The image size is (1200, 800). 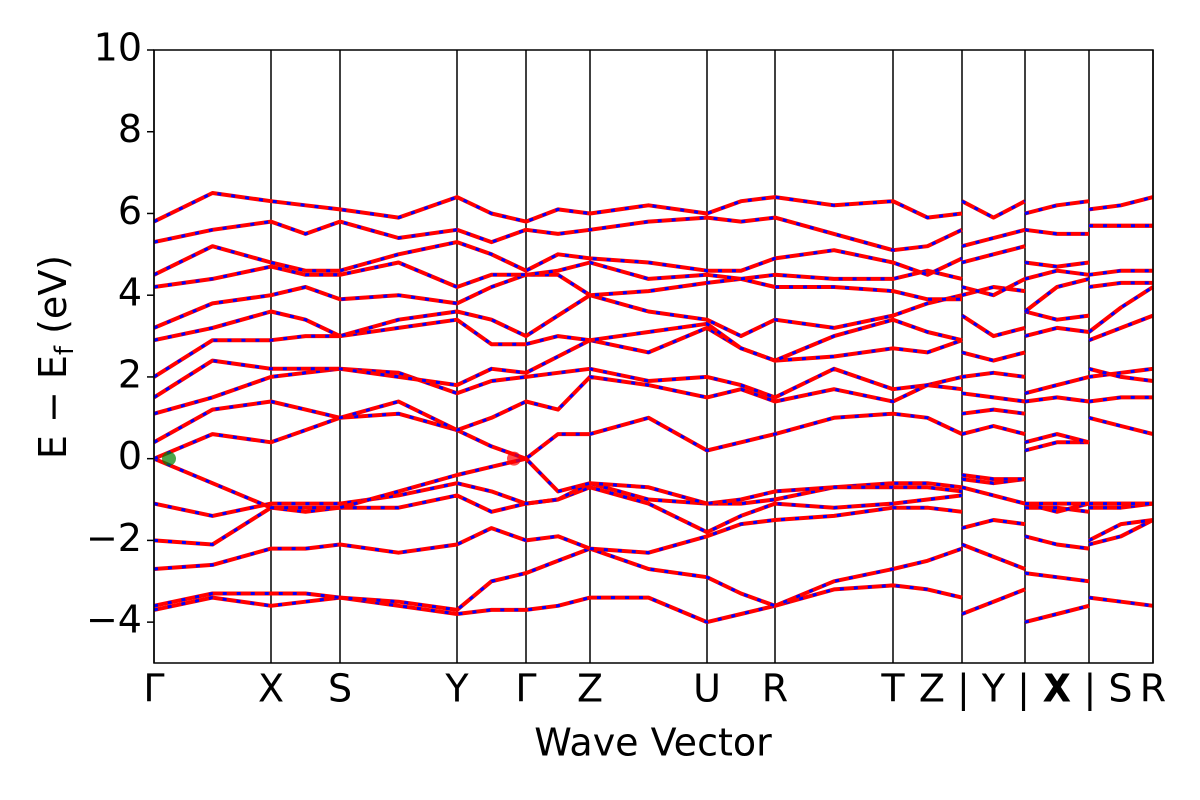 I want to click on y-tick-label: 2, so click(x=130, y=374).